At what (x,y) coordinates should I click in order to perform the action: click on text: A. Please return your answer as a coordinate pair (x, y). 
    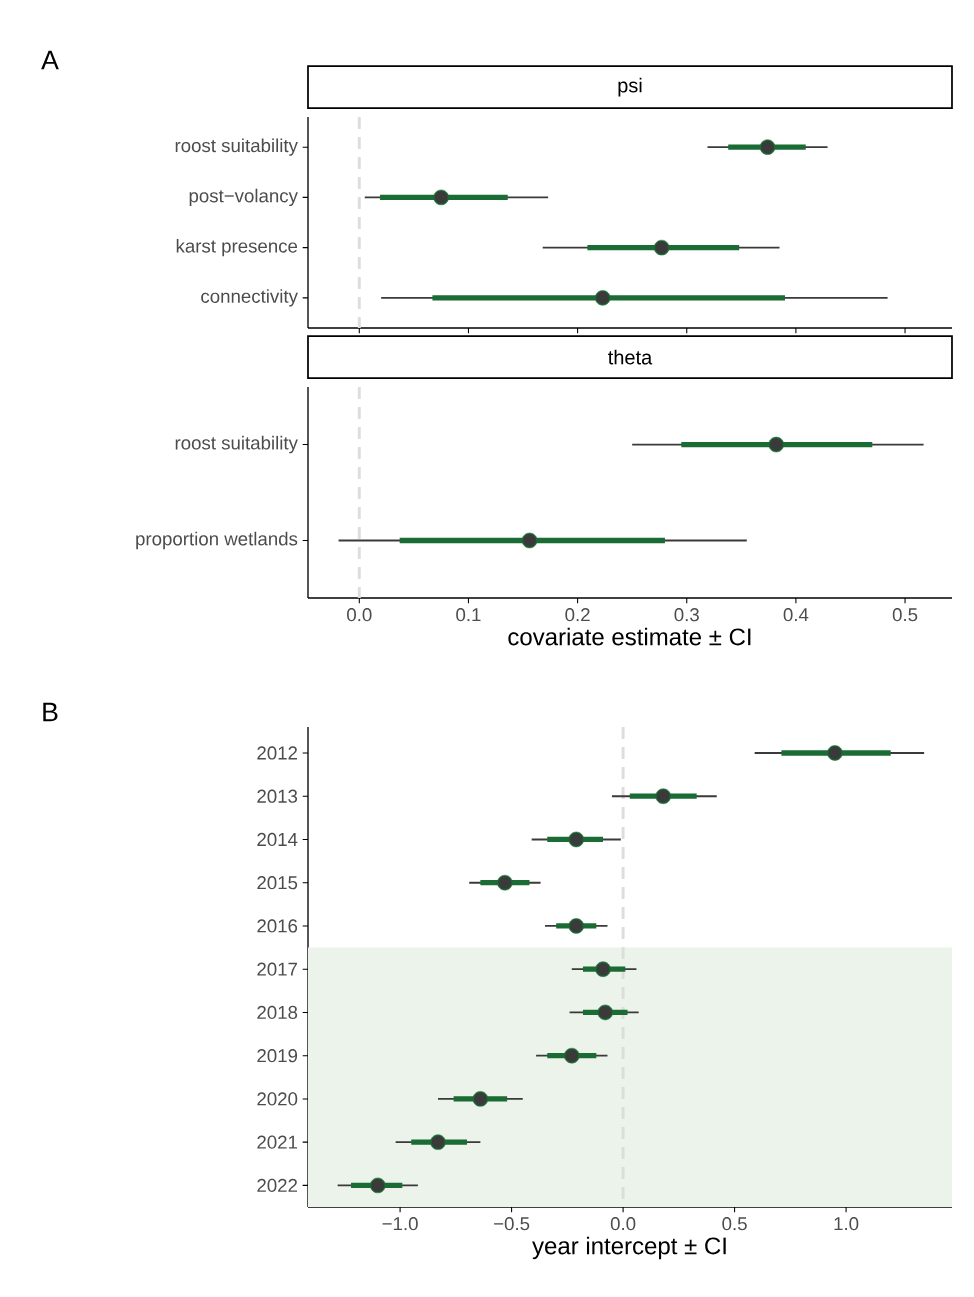
    Looking at the image, I should click on (50, 60).